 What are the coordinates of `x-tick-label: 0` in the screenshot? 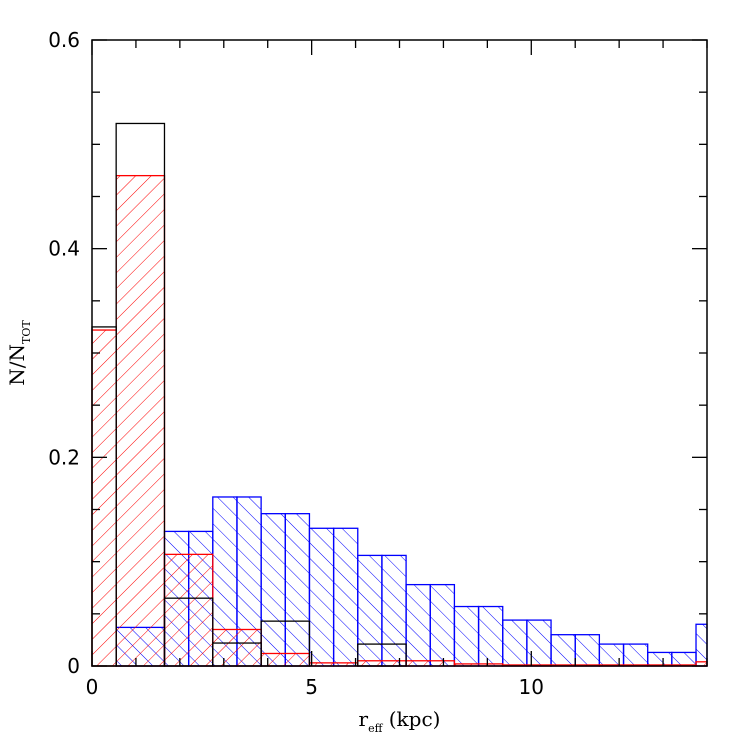 It's located at (92, 687).